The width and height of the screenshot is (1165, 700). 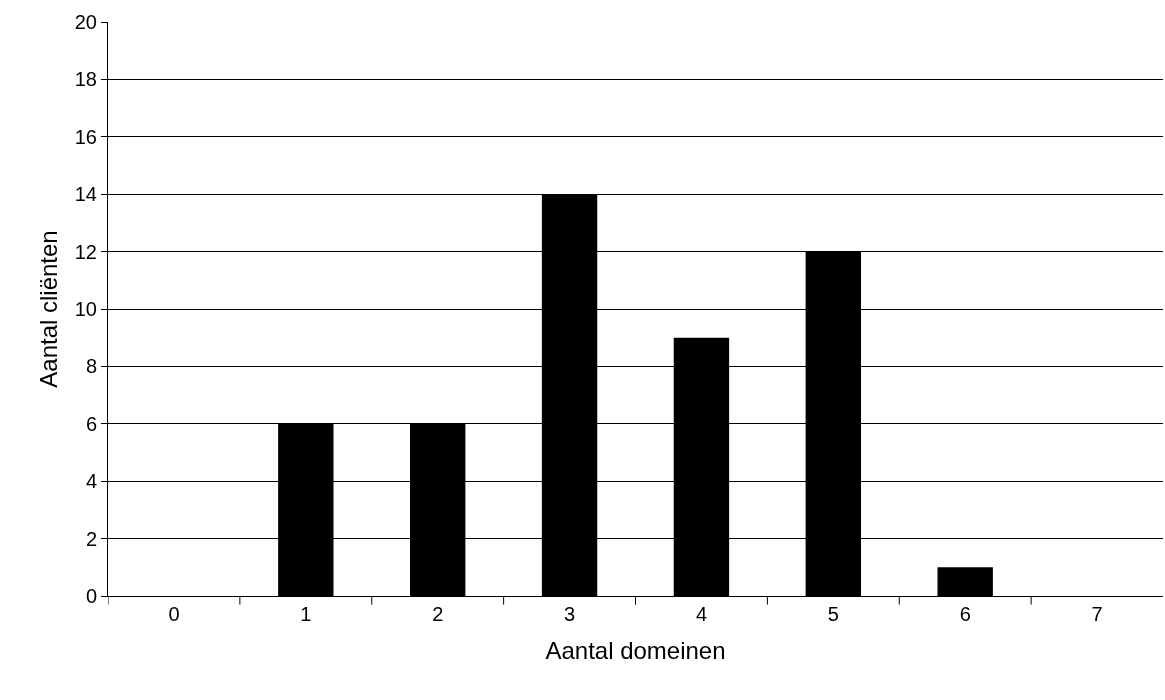 I want to click on y-tick-label: 12, so click(x=85, y=251).